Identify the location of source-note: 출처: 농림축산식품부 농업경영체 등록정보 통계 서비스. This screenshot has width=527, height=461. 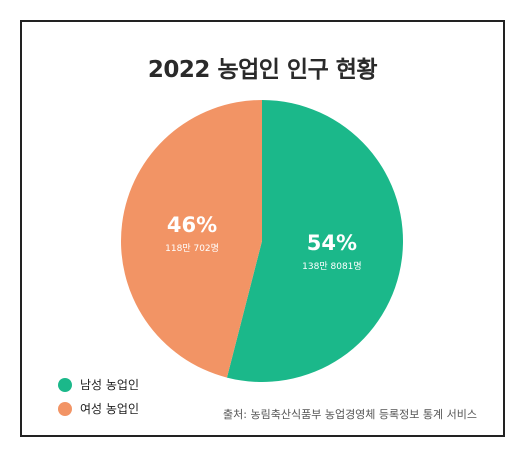
(350, 414).